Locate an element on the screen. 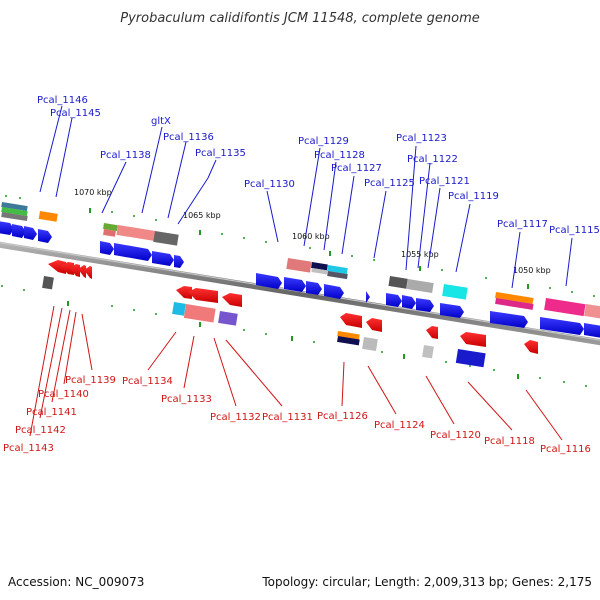  gene-label-pcal-1139: Pcal_1139 is located at coordinates (90, 380).